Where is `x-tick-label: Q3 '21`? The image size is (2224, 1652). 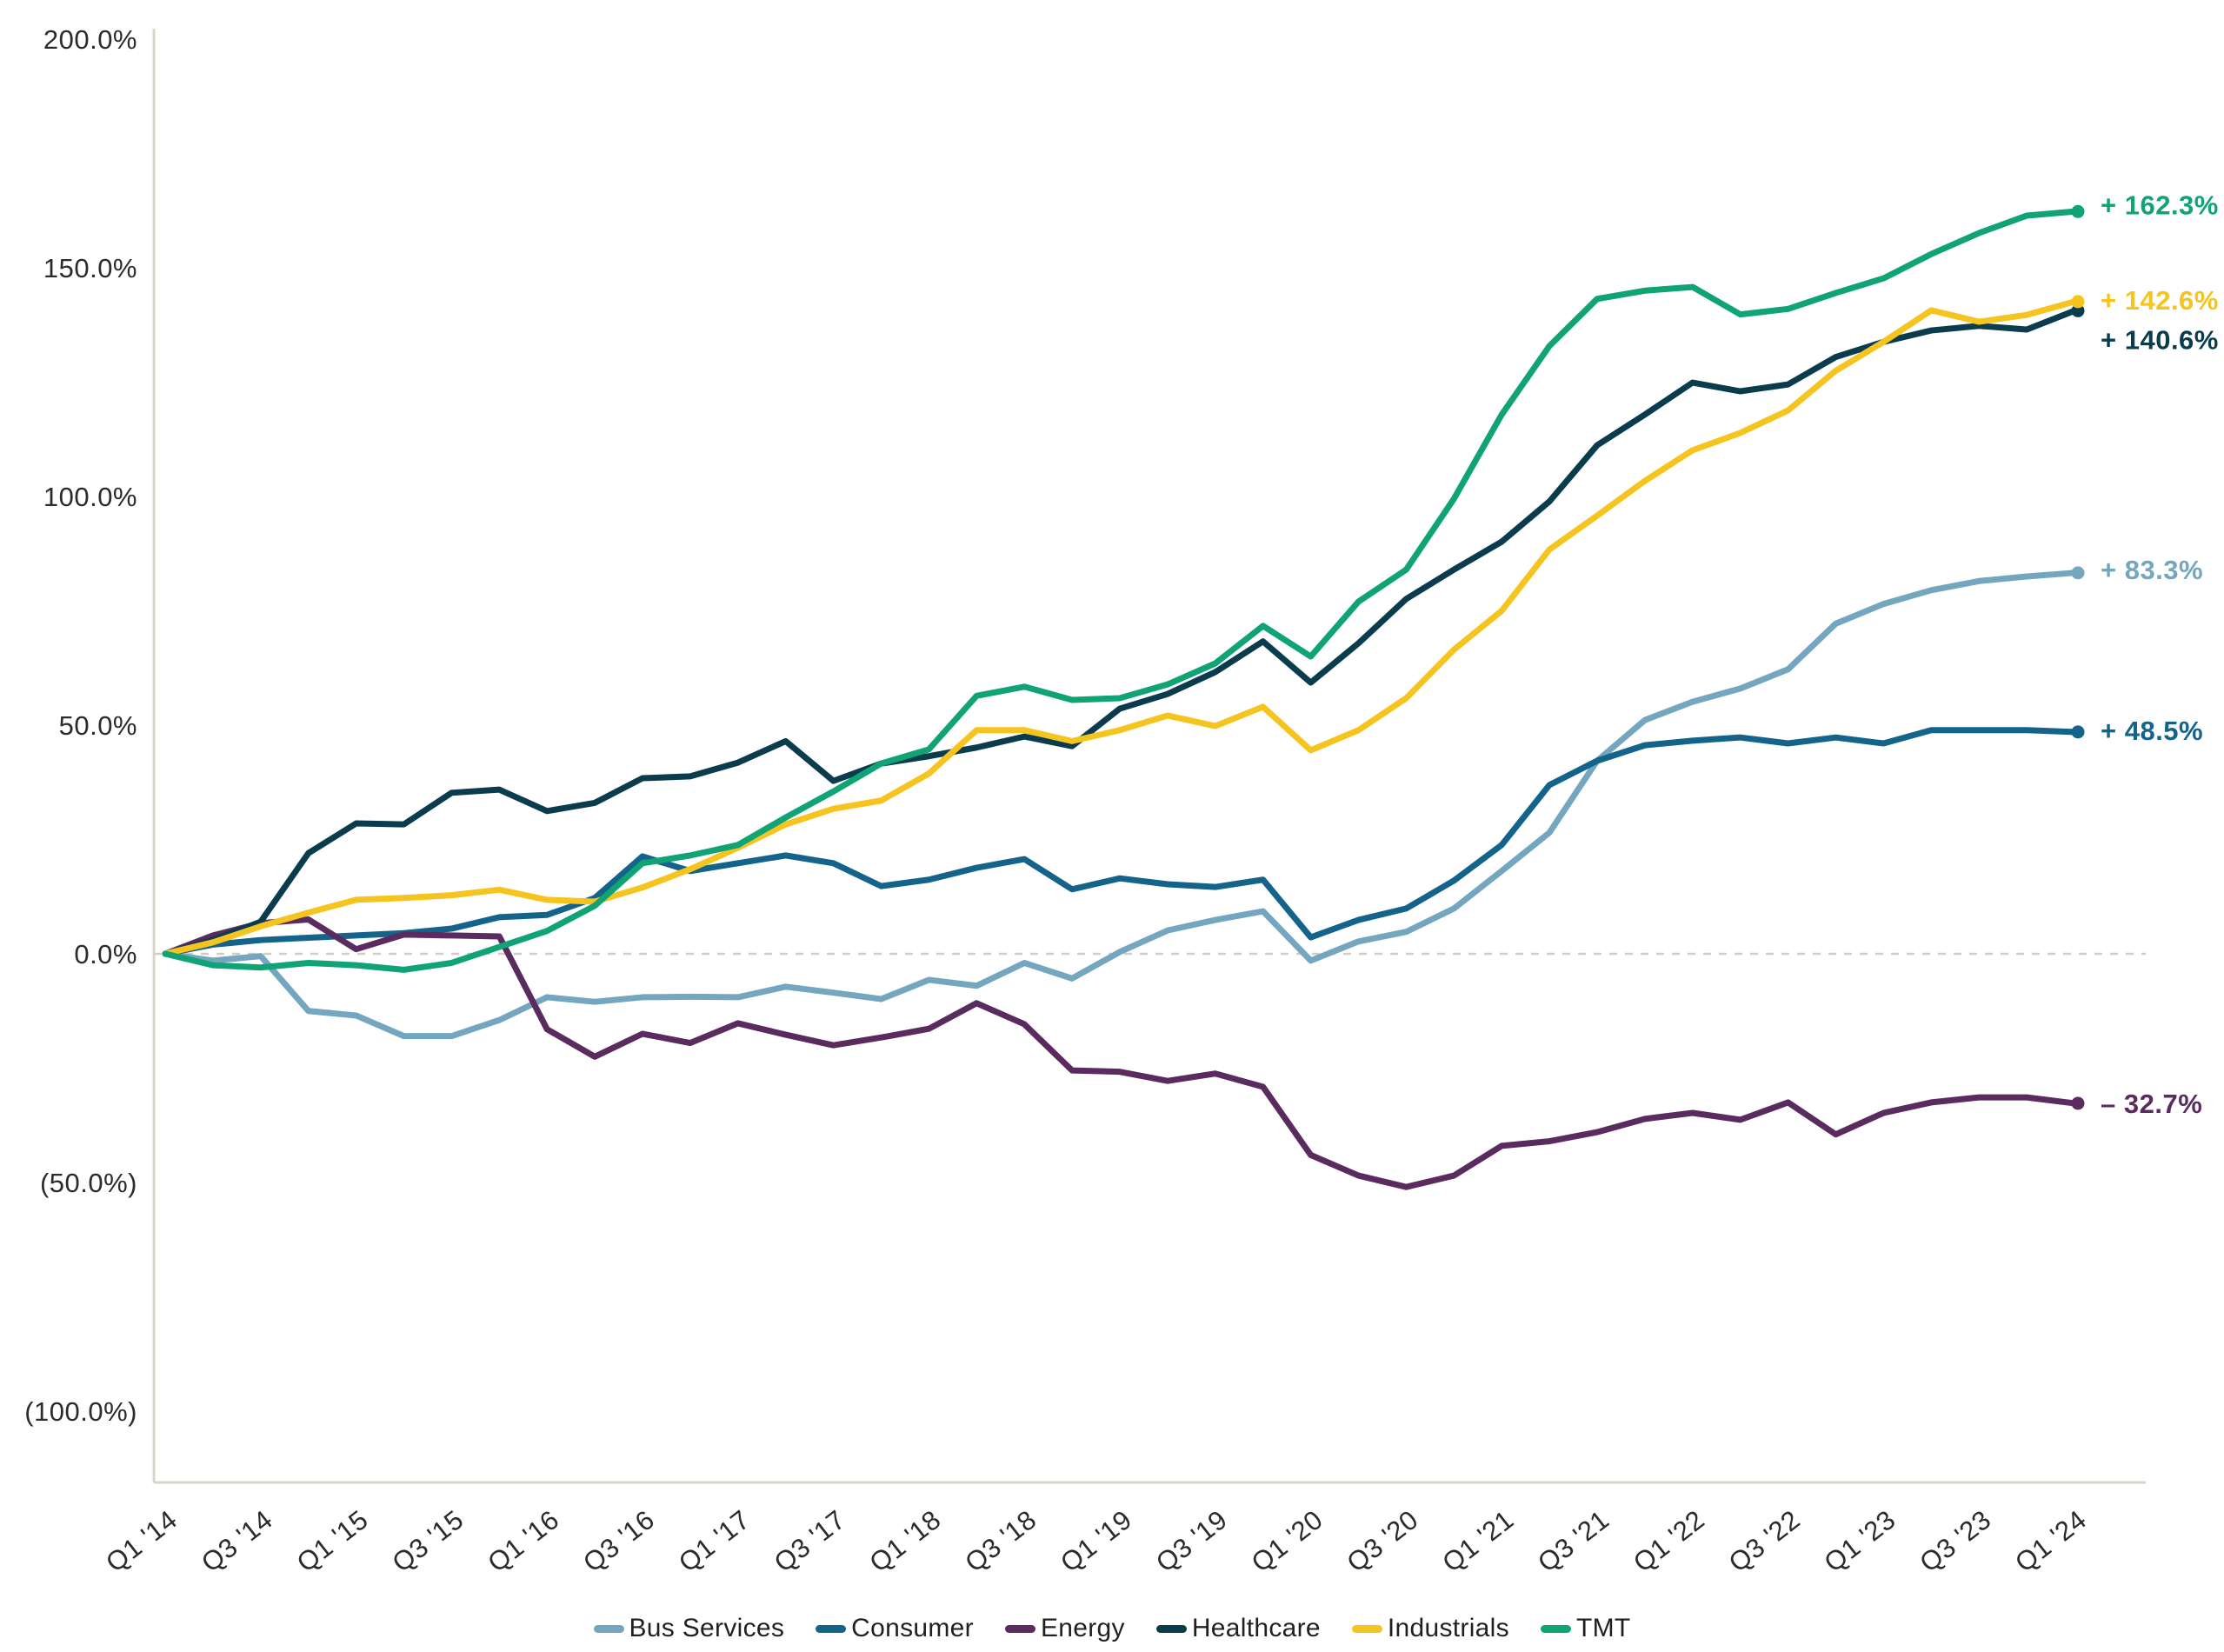 x-tick-label: Q3 '21 is located at coordinates (1574, 1541).